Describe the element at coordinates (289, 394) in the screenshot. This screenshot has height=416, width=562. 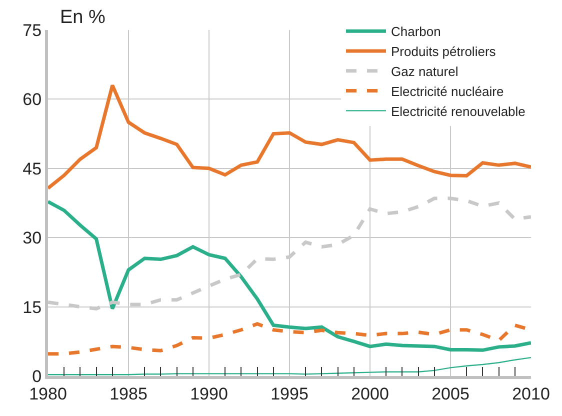
I see `x-tick-label: 1995` at that location.